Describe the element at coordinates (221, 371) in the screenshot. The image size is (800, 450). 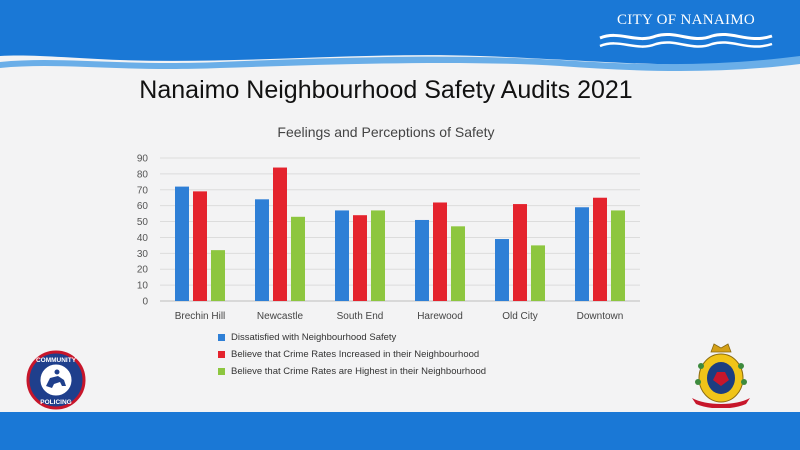
I see `legend-swatch-highest` at that location.